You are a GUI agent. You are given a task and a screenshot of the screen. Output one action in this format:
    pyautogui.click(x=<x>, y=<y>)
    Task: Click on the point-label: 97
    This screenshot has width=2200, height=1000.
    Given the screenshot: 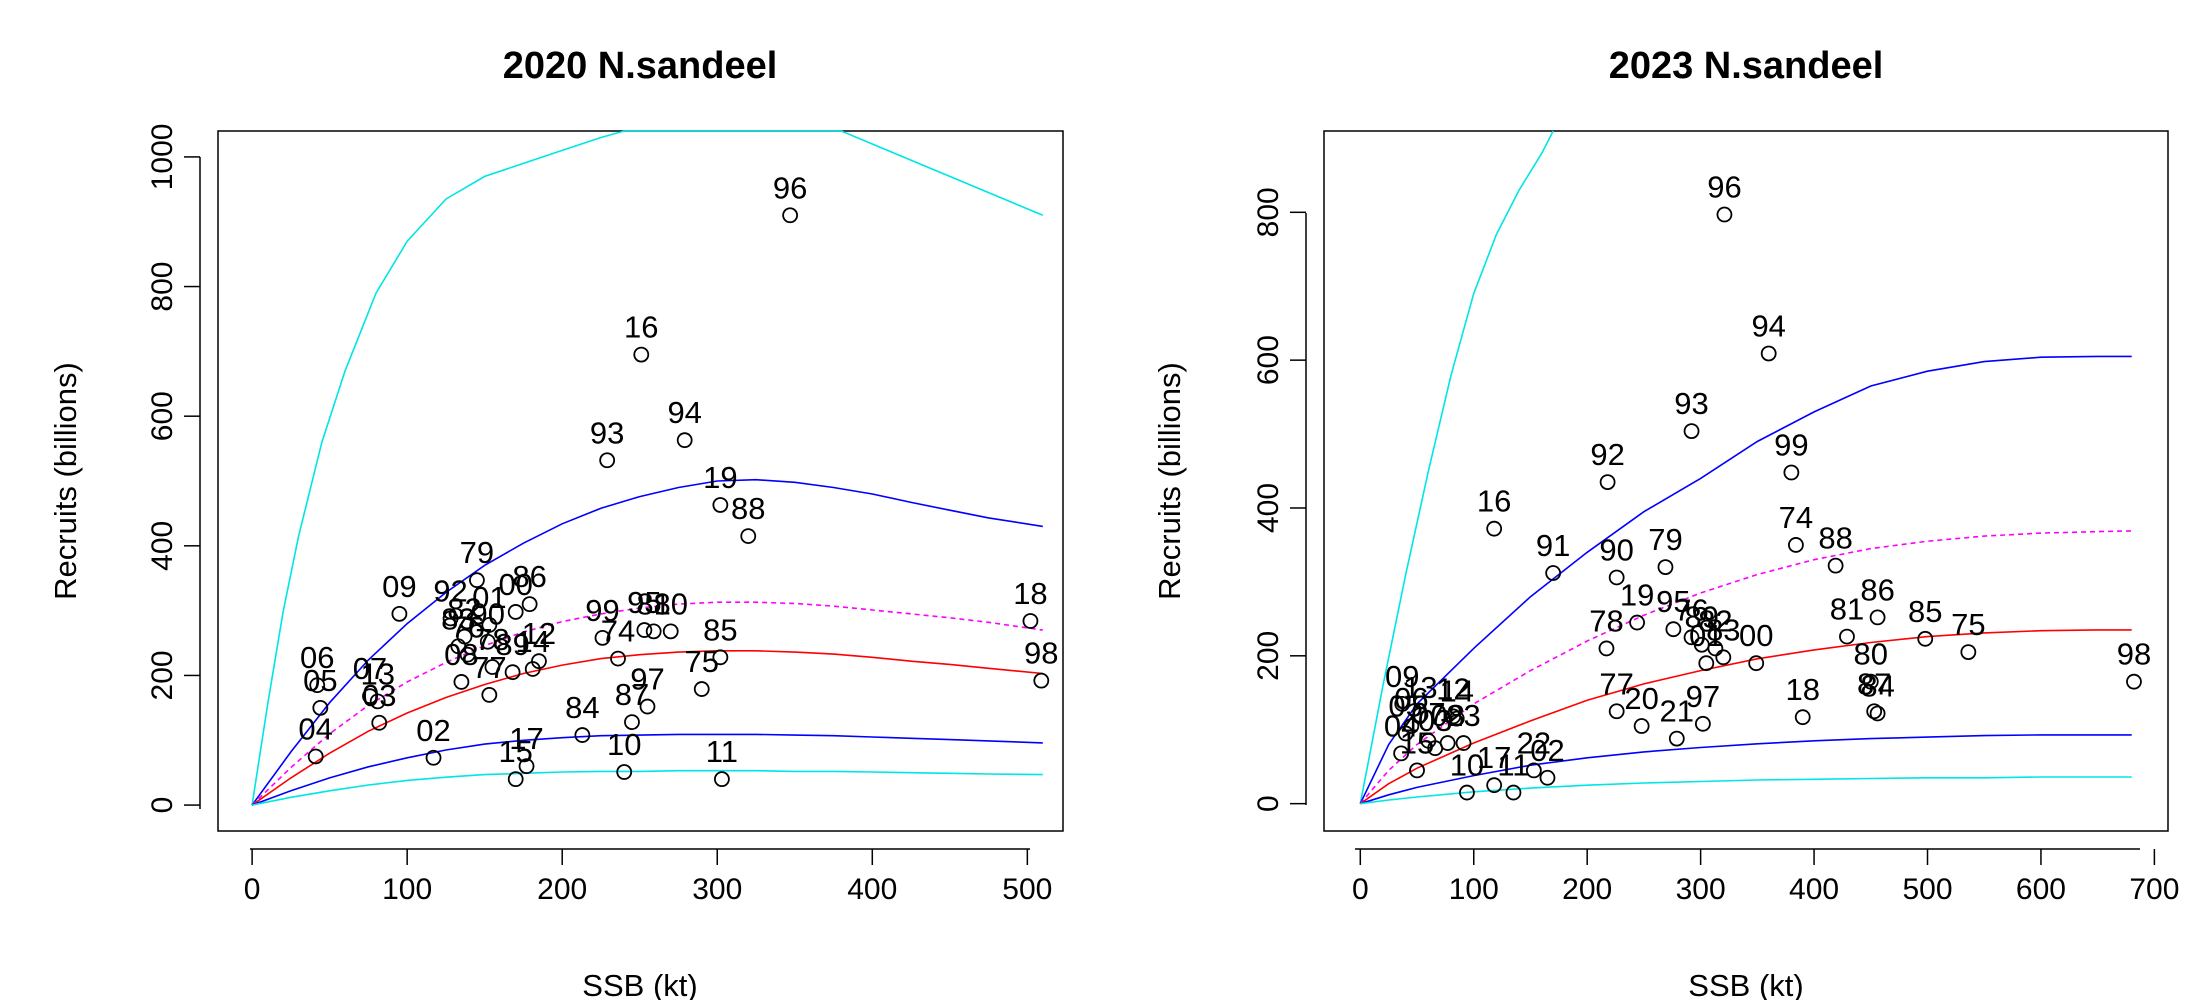 What is the action you would take?
    pyautogui.click(x=1703, y=696)
    